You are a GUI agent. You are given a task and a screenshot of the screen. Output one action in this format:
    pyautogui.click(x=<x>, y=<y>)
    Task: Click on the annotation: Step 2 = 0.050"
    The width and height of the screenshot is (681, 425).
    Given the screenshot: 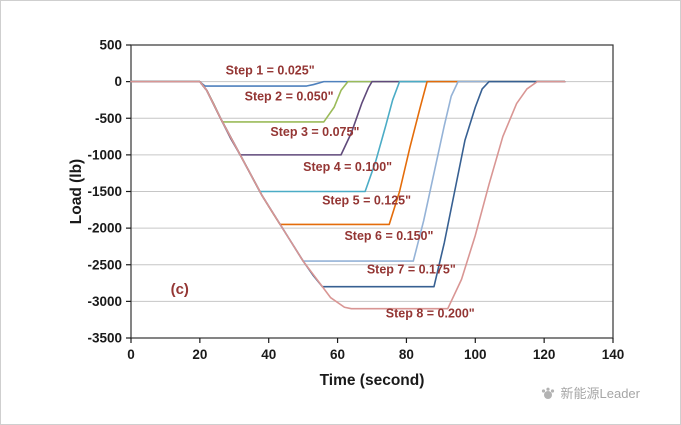 What is the action you would take?
    pyautogui.click(x=289, y=97)
    